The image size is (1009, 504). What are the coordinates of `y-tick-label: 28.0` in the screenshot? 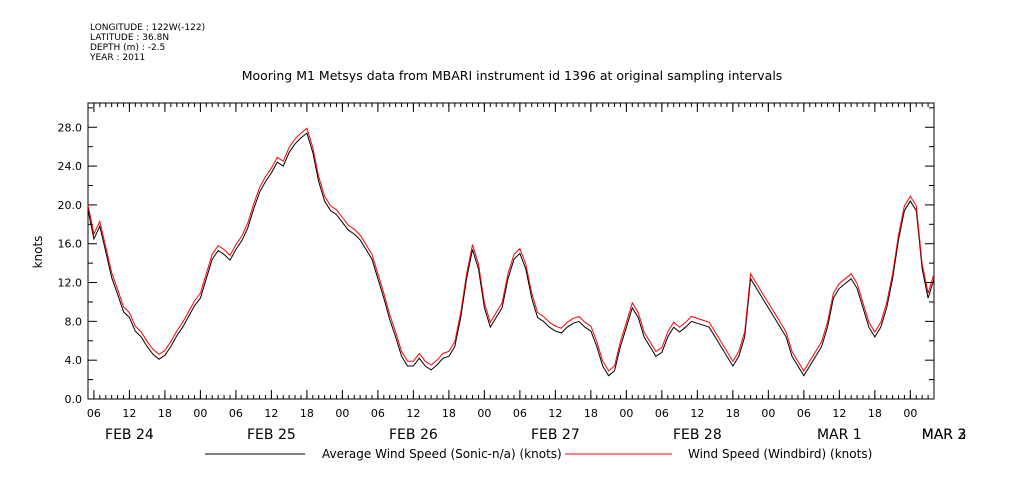 It's located at (70, 127).